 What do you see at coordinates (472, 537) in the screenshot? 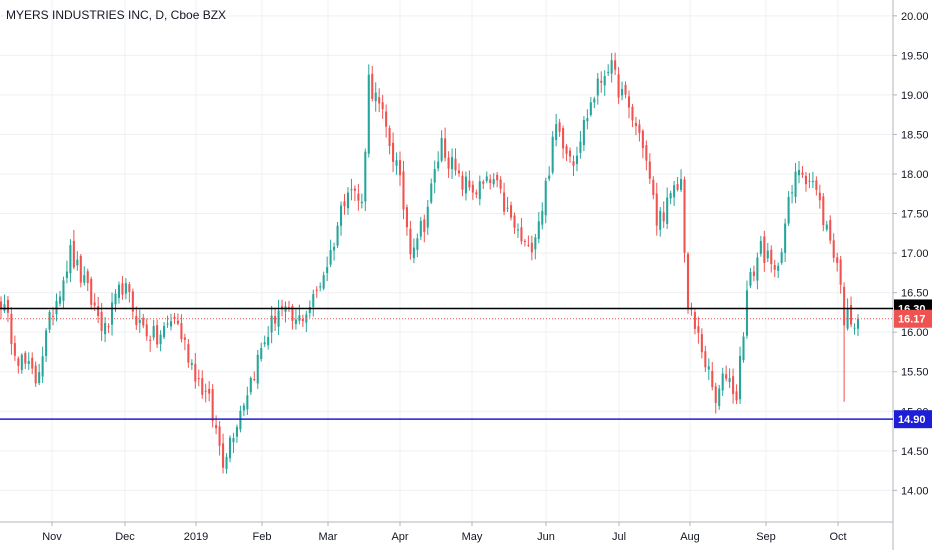
I see `x-tick-label: May` at bounding box center [472, 537].